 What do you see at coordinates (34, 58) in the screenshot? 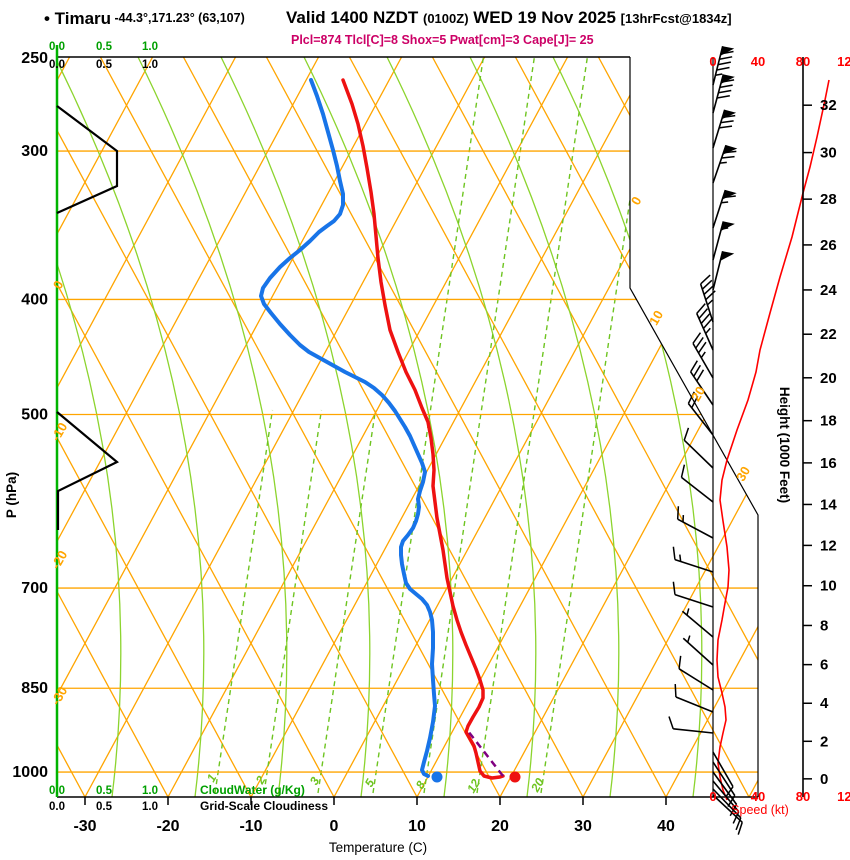
I see `pressure-tick-label: 250` at bounding box center [34, 58].